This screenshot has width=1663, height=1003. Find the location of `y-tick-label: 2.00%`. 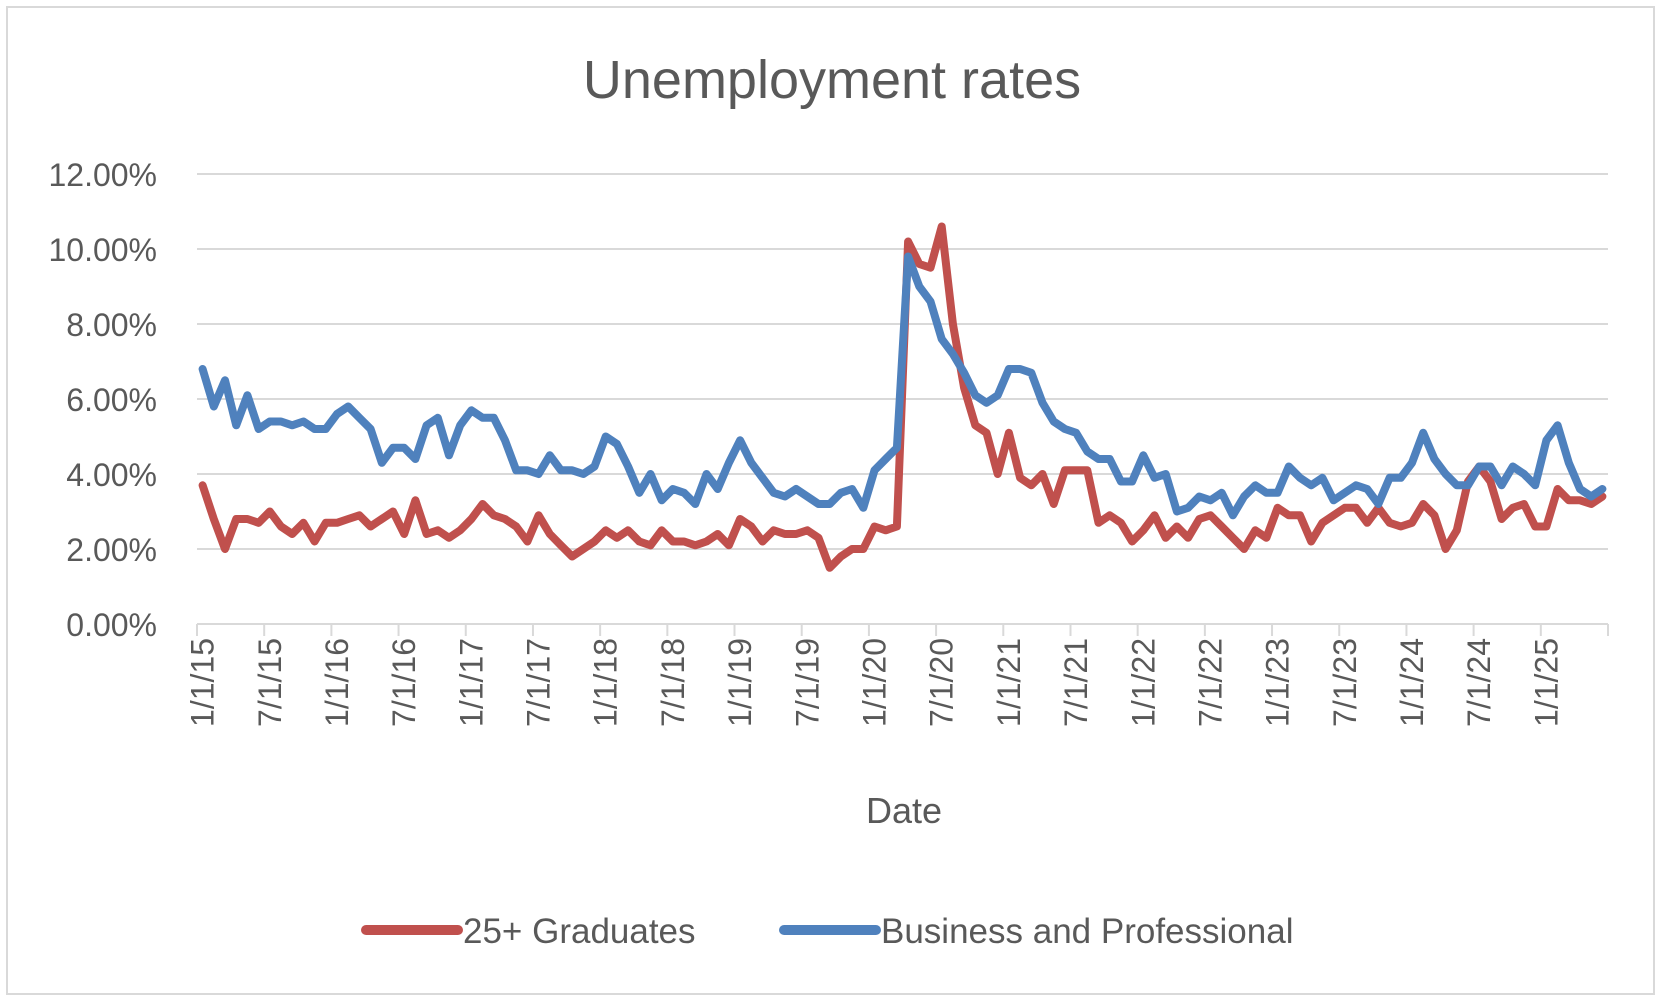

y-tick-label: 2.00% is located at coordinates (111, 550).